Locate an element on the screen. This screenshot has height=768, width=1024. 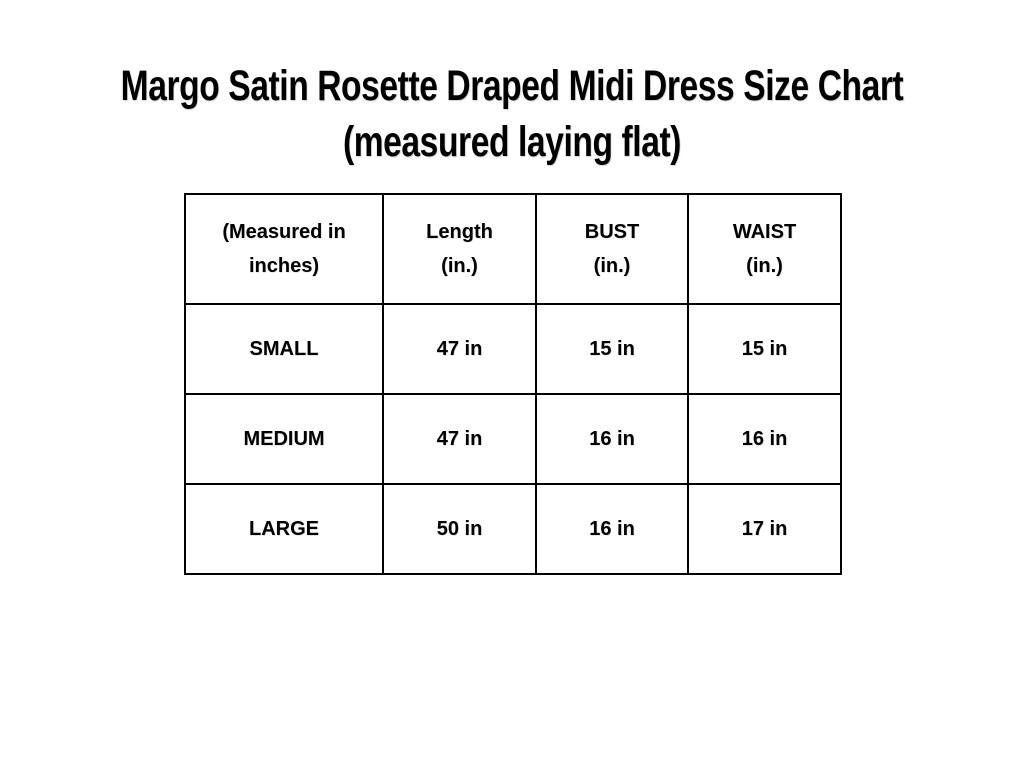
cell-medium-bust: 16 in is located at coordinates (612, 439).